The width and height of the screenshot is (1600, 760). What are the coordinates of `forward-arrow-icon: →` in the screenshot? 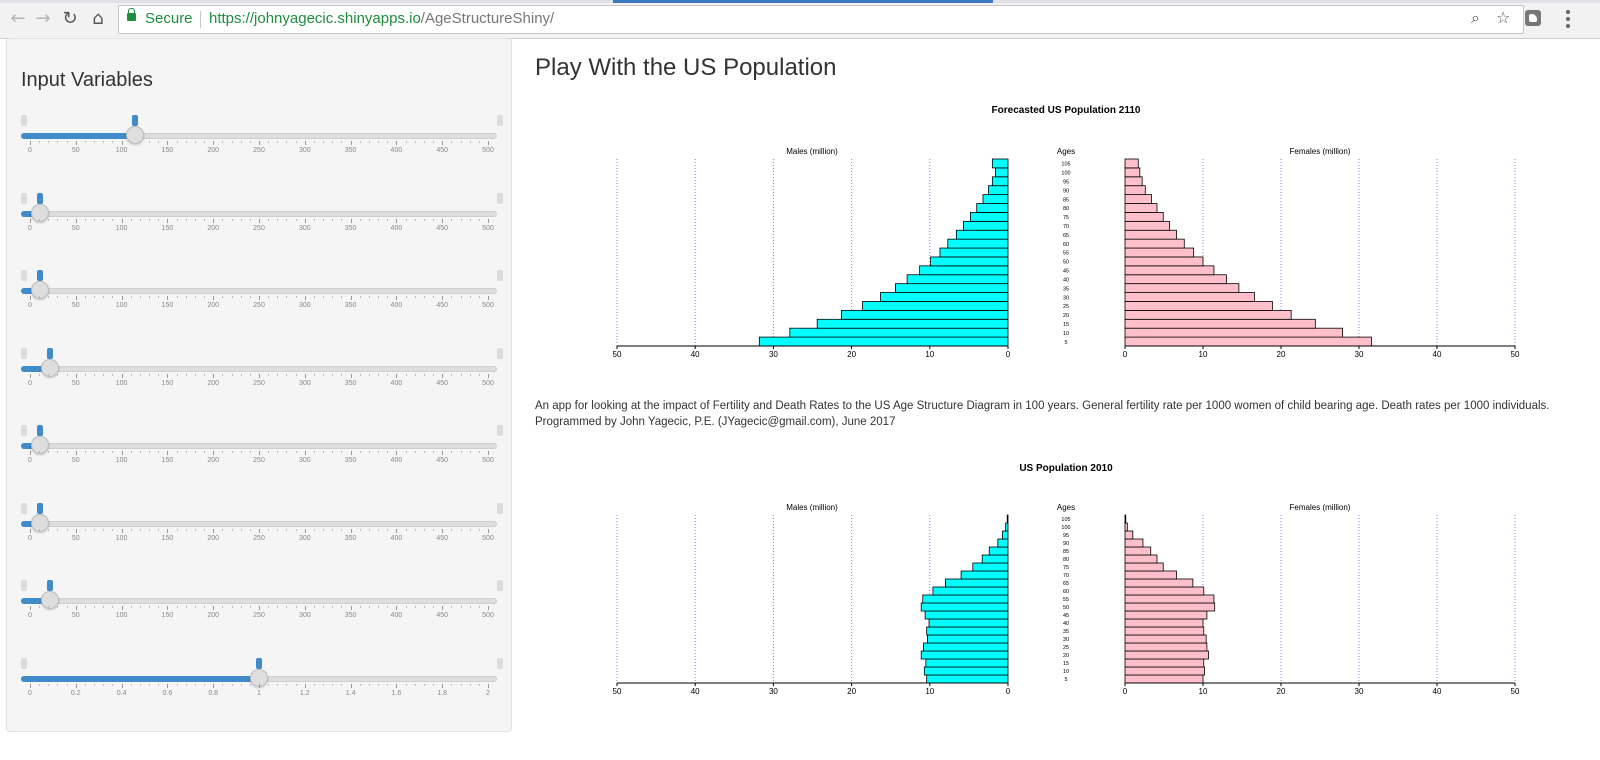 It's located at (43, 18).